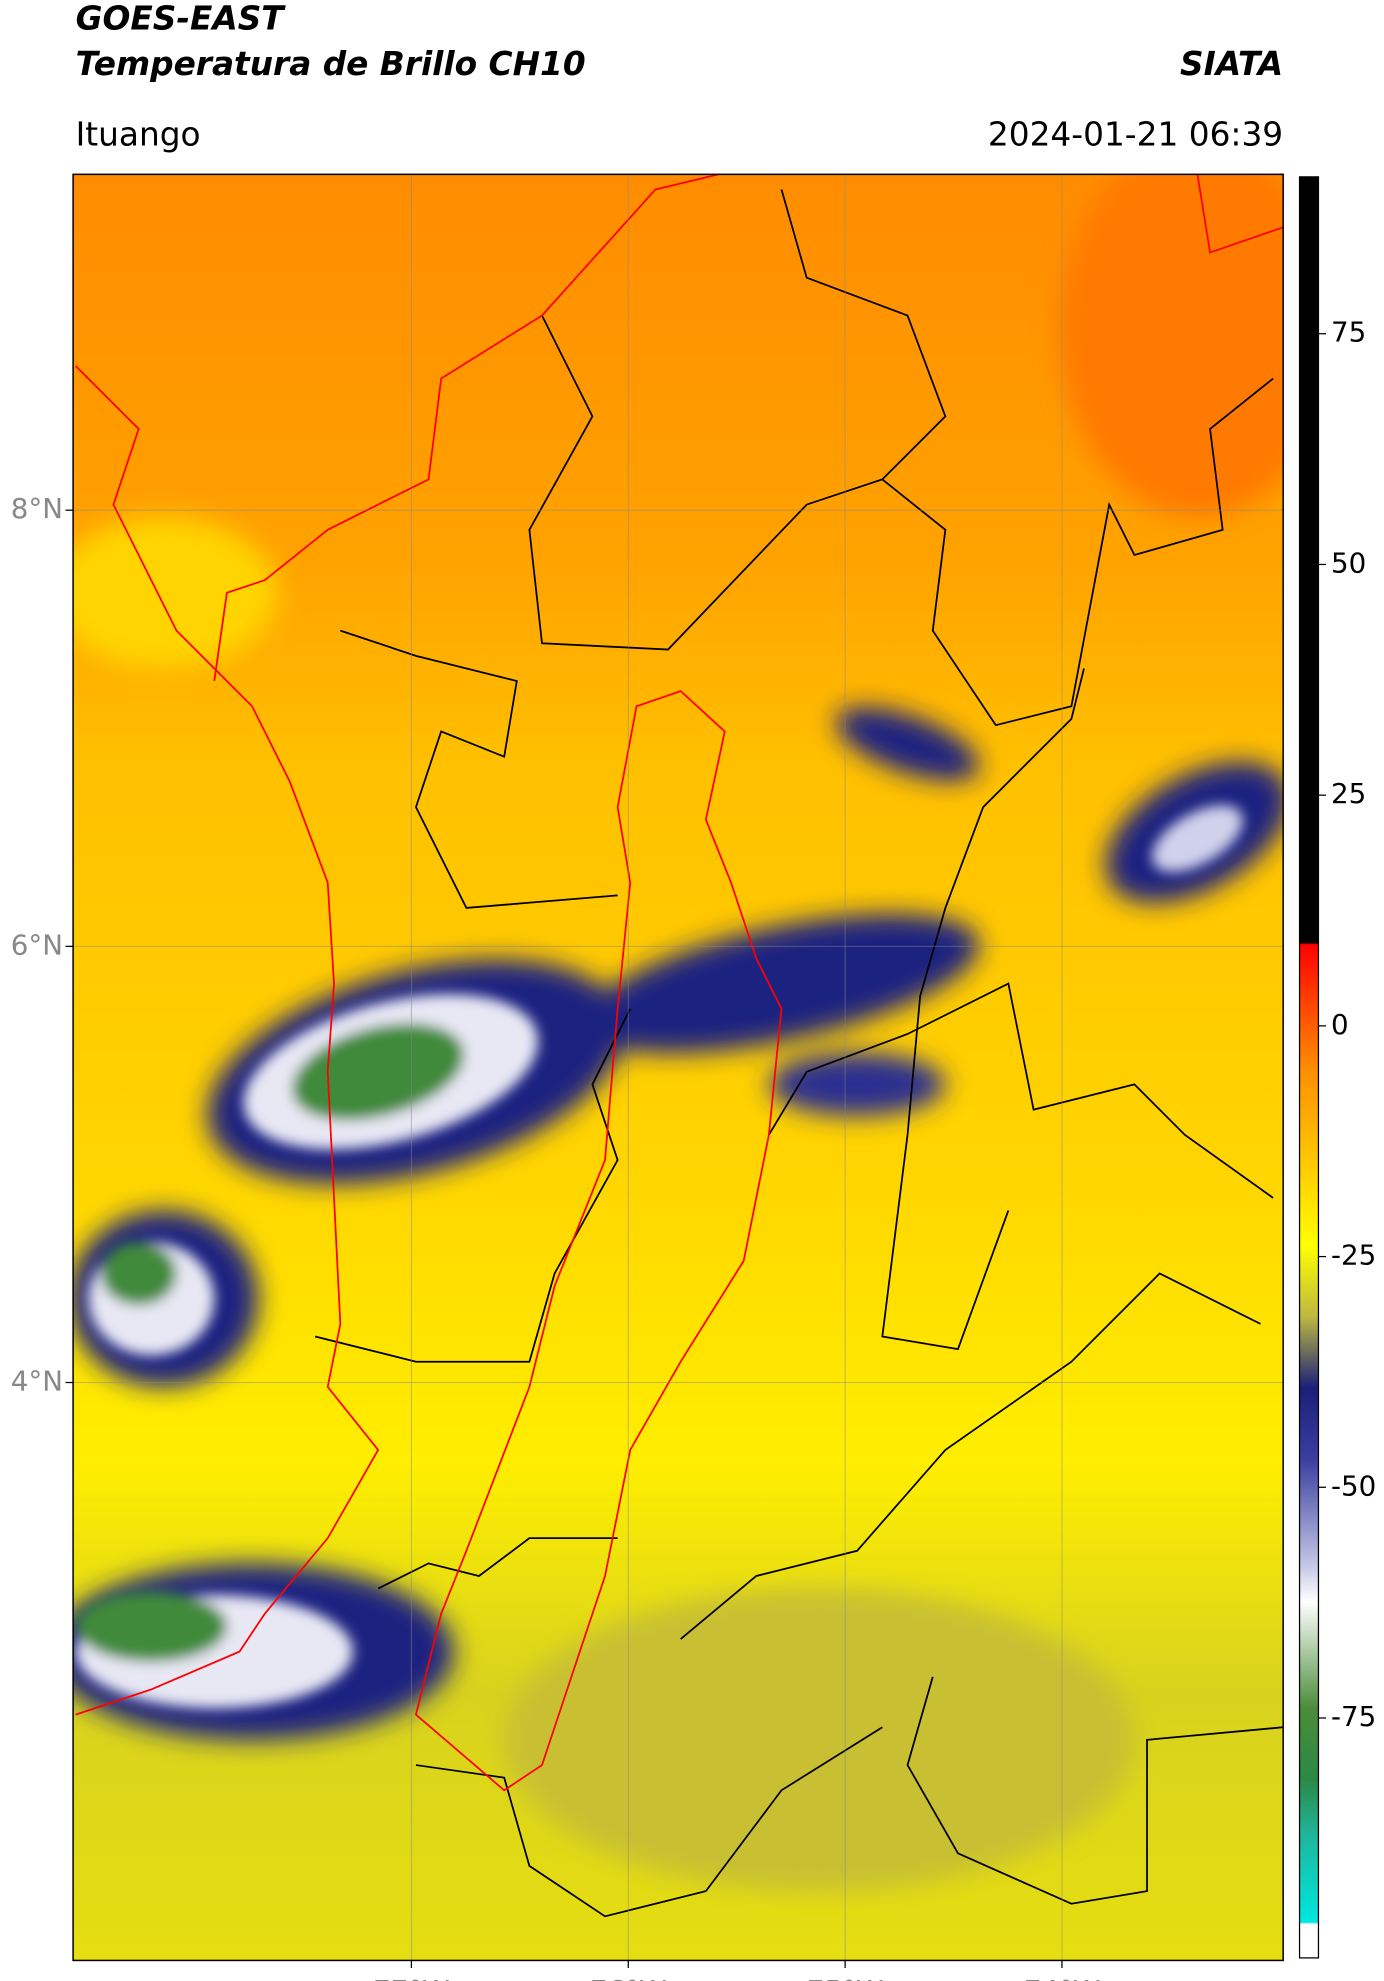 The height and width of the screenshot is (1981, 1384). What do you see at coordinates (138, 135) in the screenshot?
I see `location: Ituango` at bounding box center [138, 135].